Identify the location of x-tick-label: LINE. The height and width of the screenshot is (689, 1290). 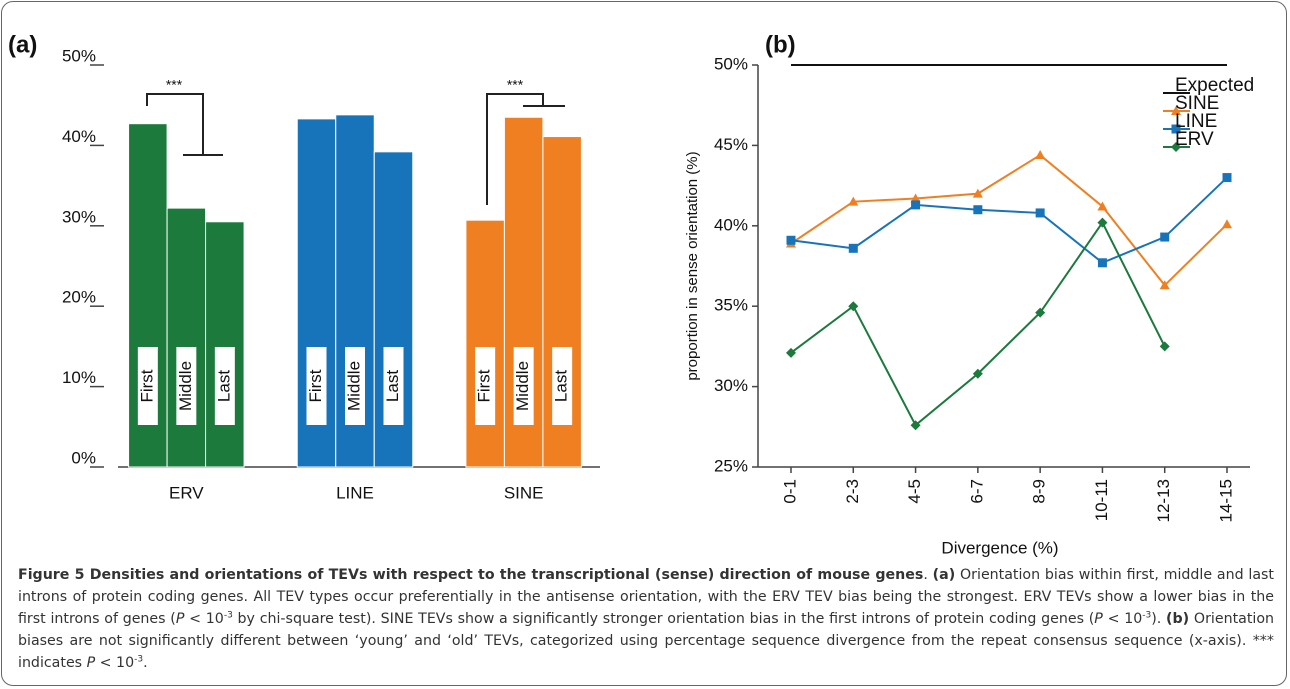
(355, 492).